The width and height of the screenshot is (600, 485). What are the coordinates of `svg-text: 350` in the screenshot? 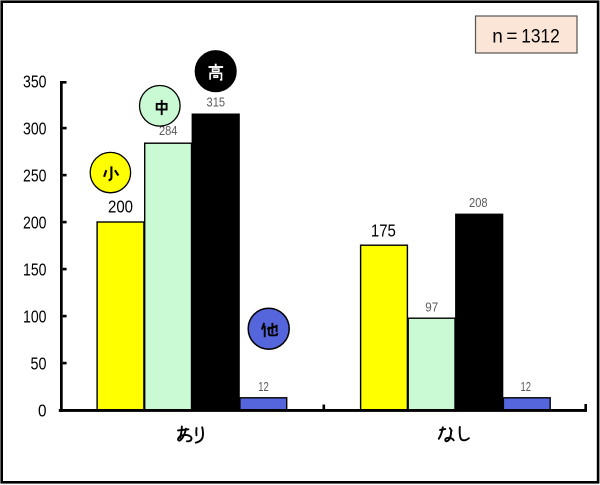 It's located at (35, 82).